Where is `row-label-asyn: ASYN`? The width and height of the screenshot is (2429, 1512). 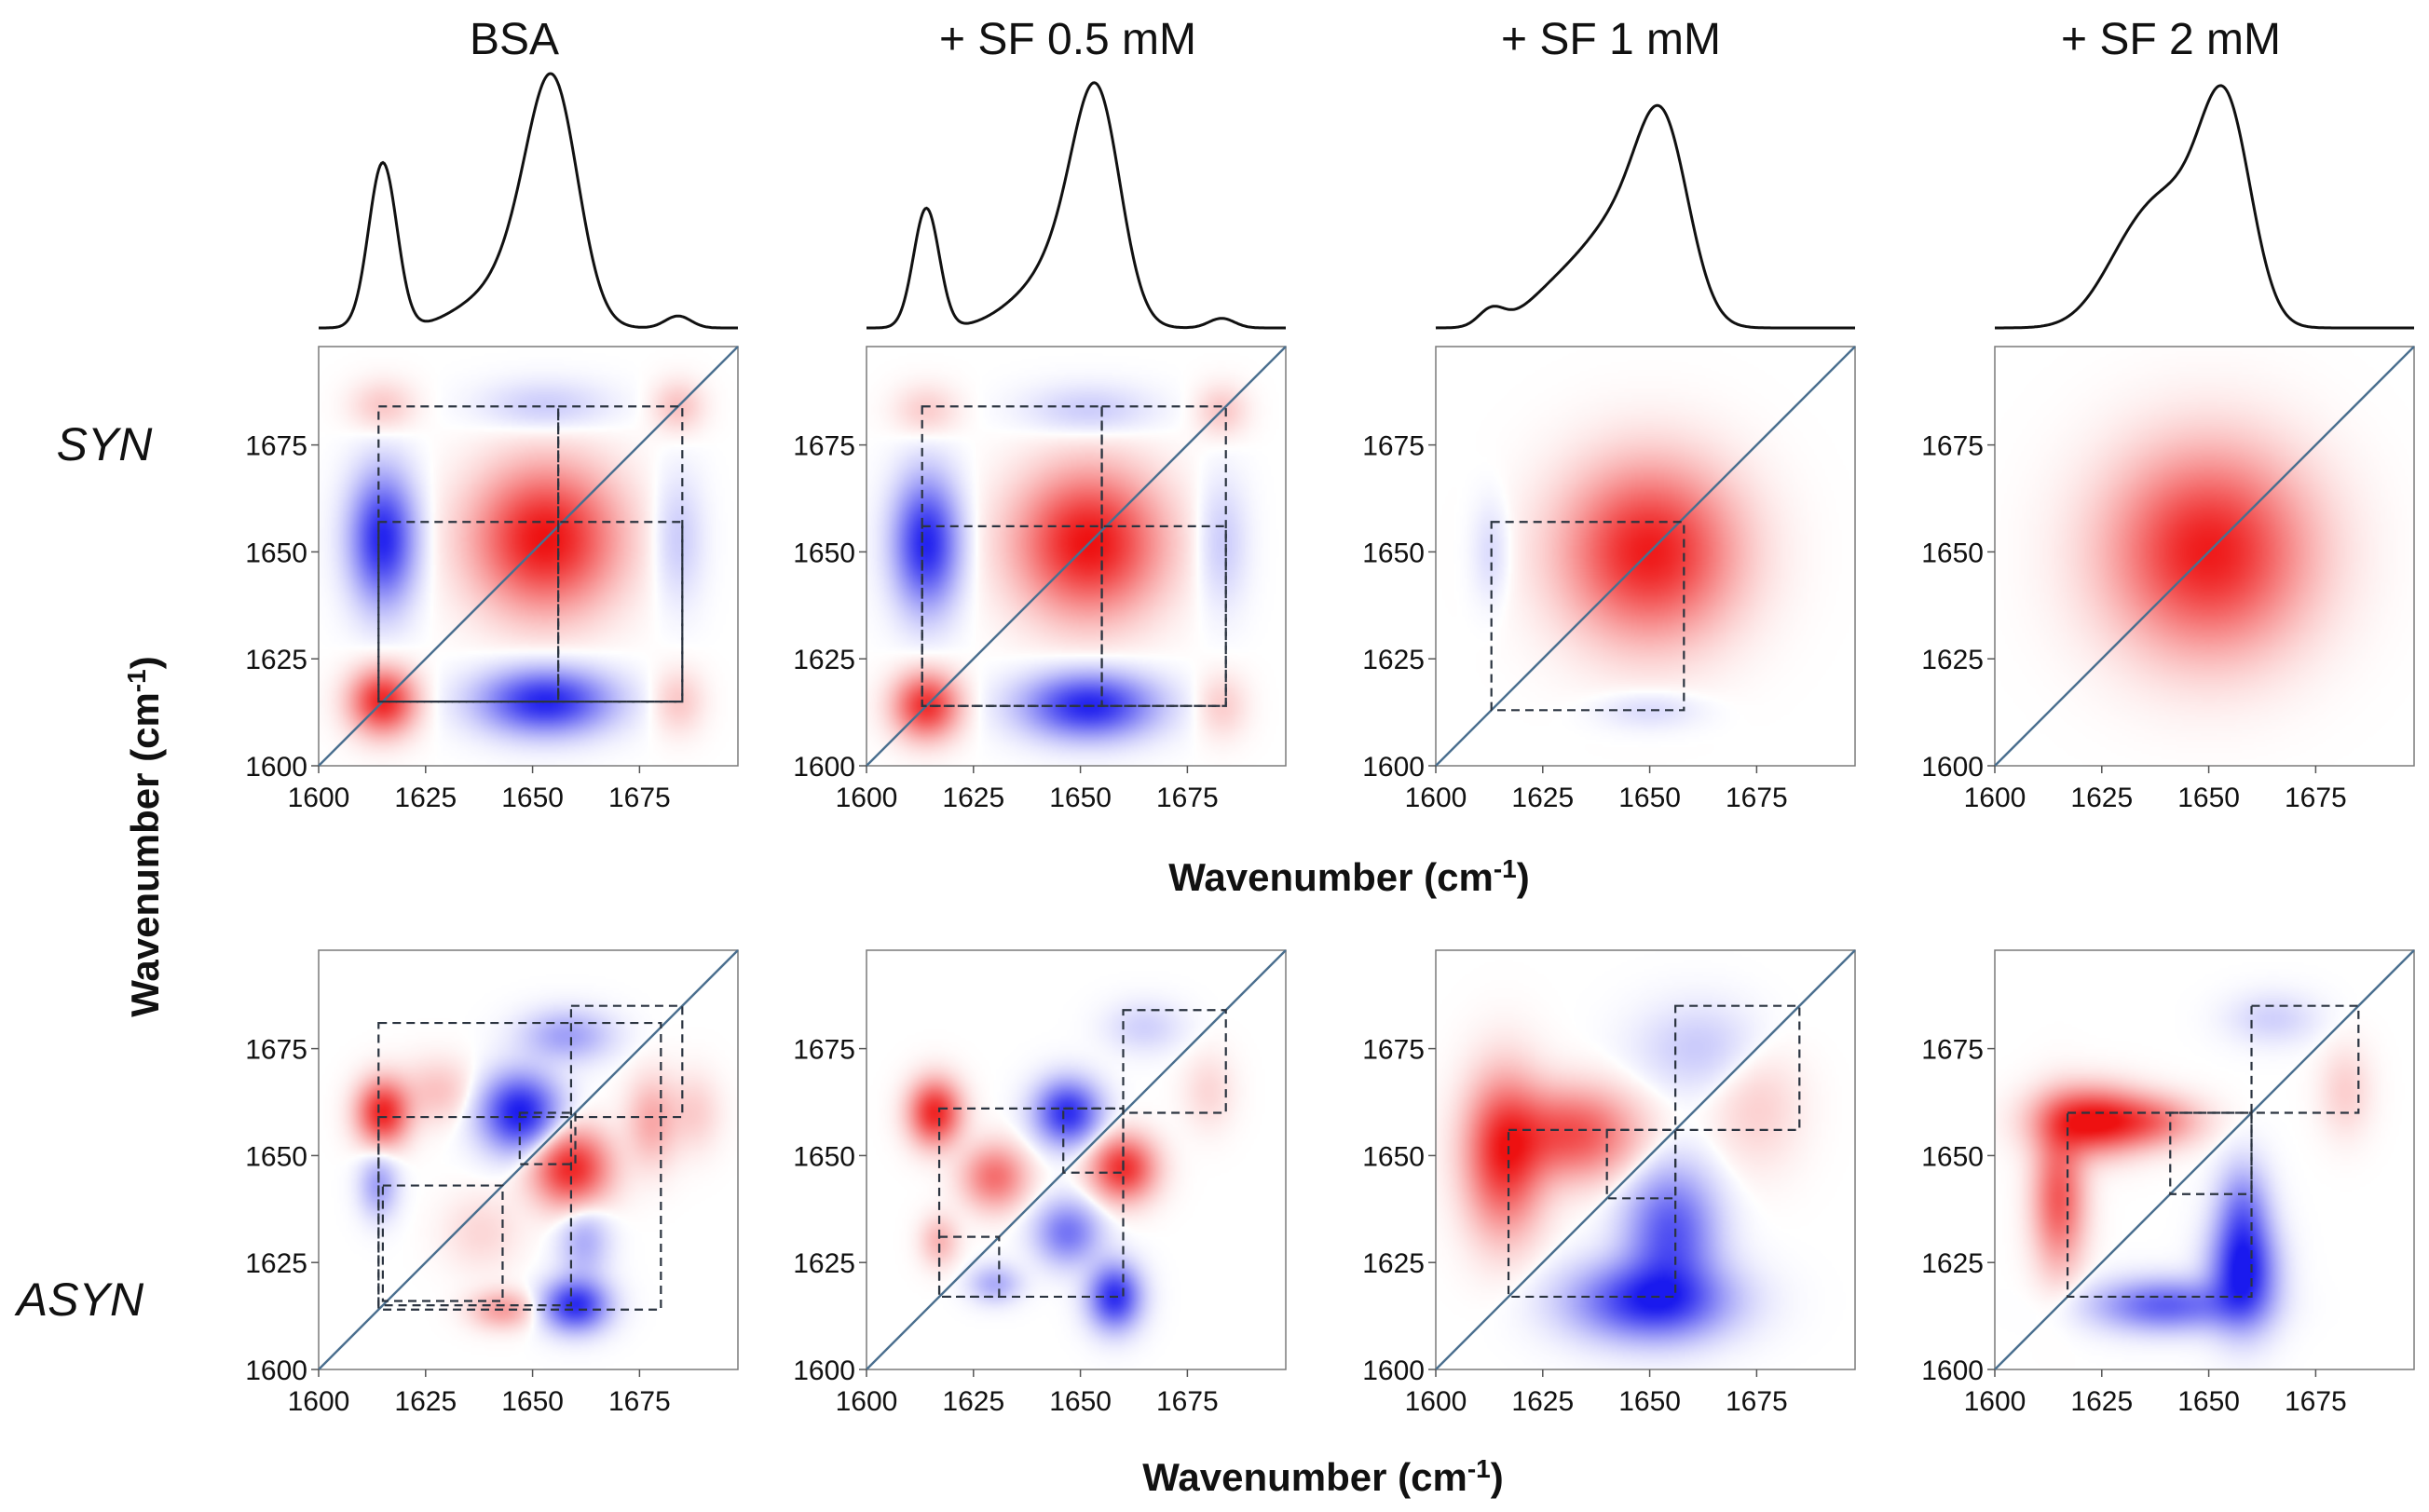 row-label-asyn: ASYN is located at coordinates (79, 1300).